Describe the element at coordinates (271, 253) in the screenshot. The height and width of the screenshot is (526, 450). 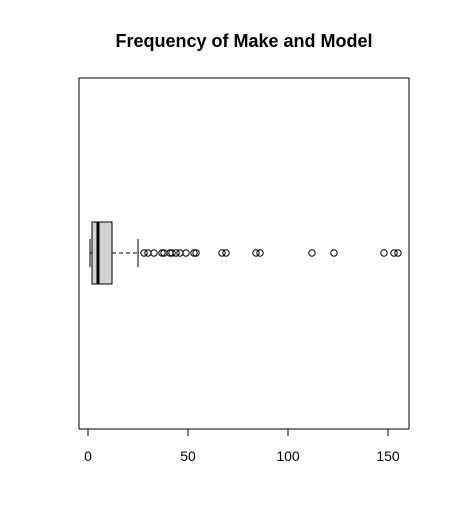
I see `outliers` at that location.